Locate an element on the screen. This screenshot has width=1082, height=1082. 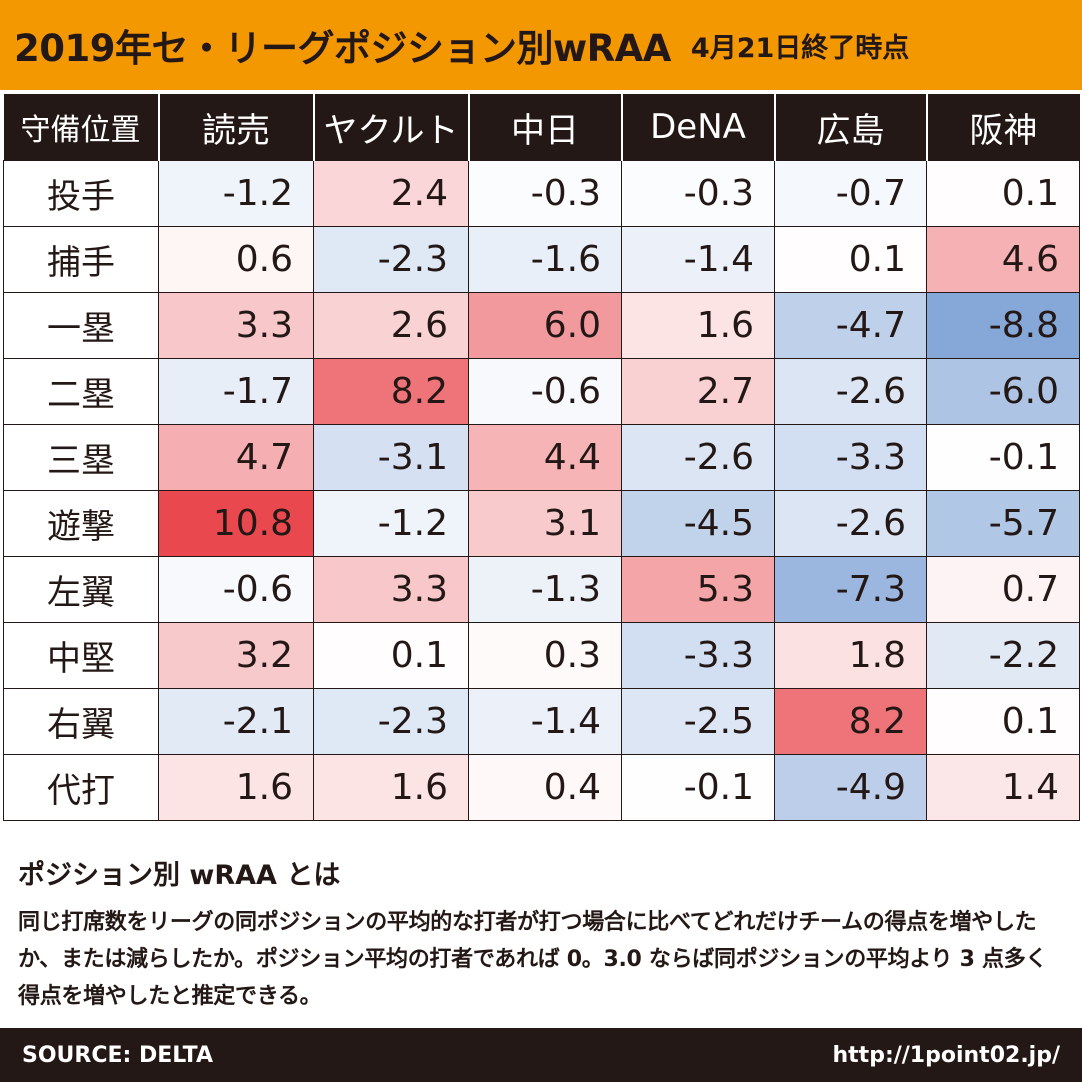
description-heading: ポジション別 wRAA とは is located at coordinates (179, 875).